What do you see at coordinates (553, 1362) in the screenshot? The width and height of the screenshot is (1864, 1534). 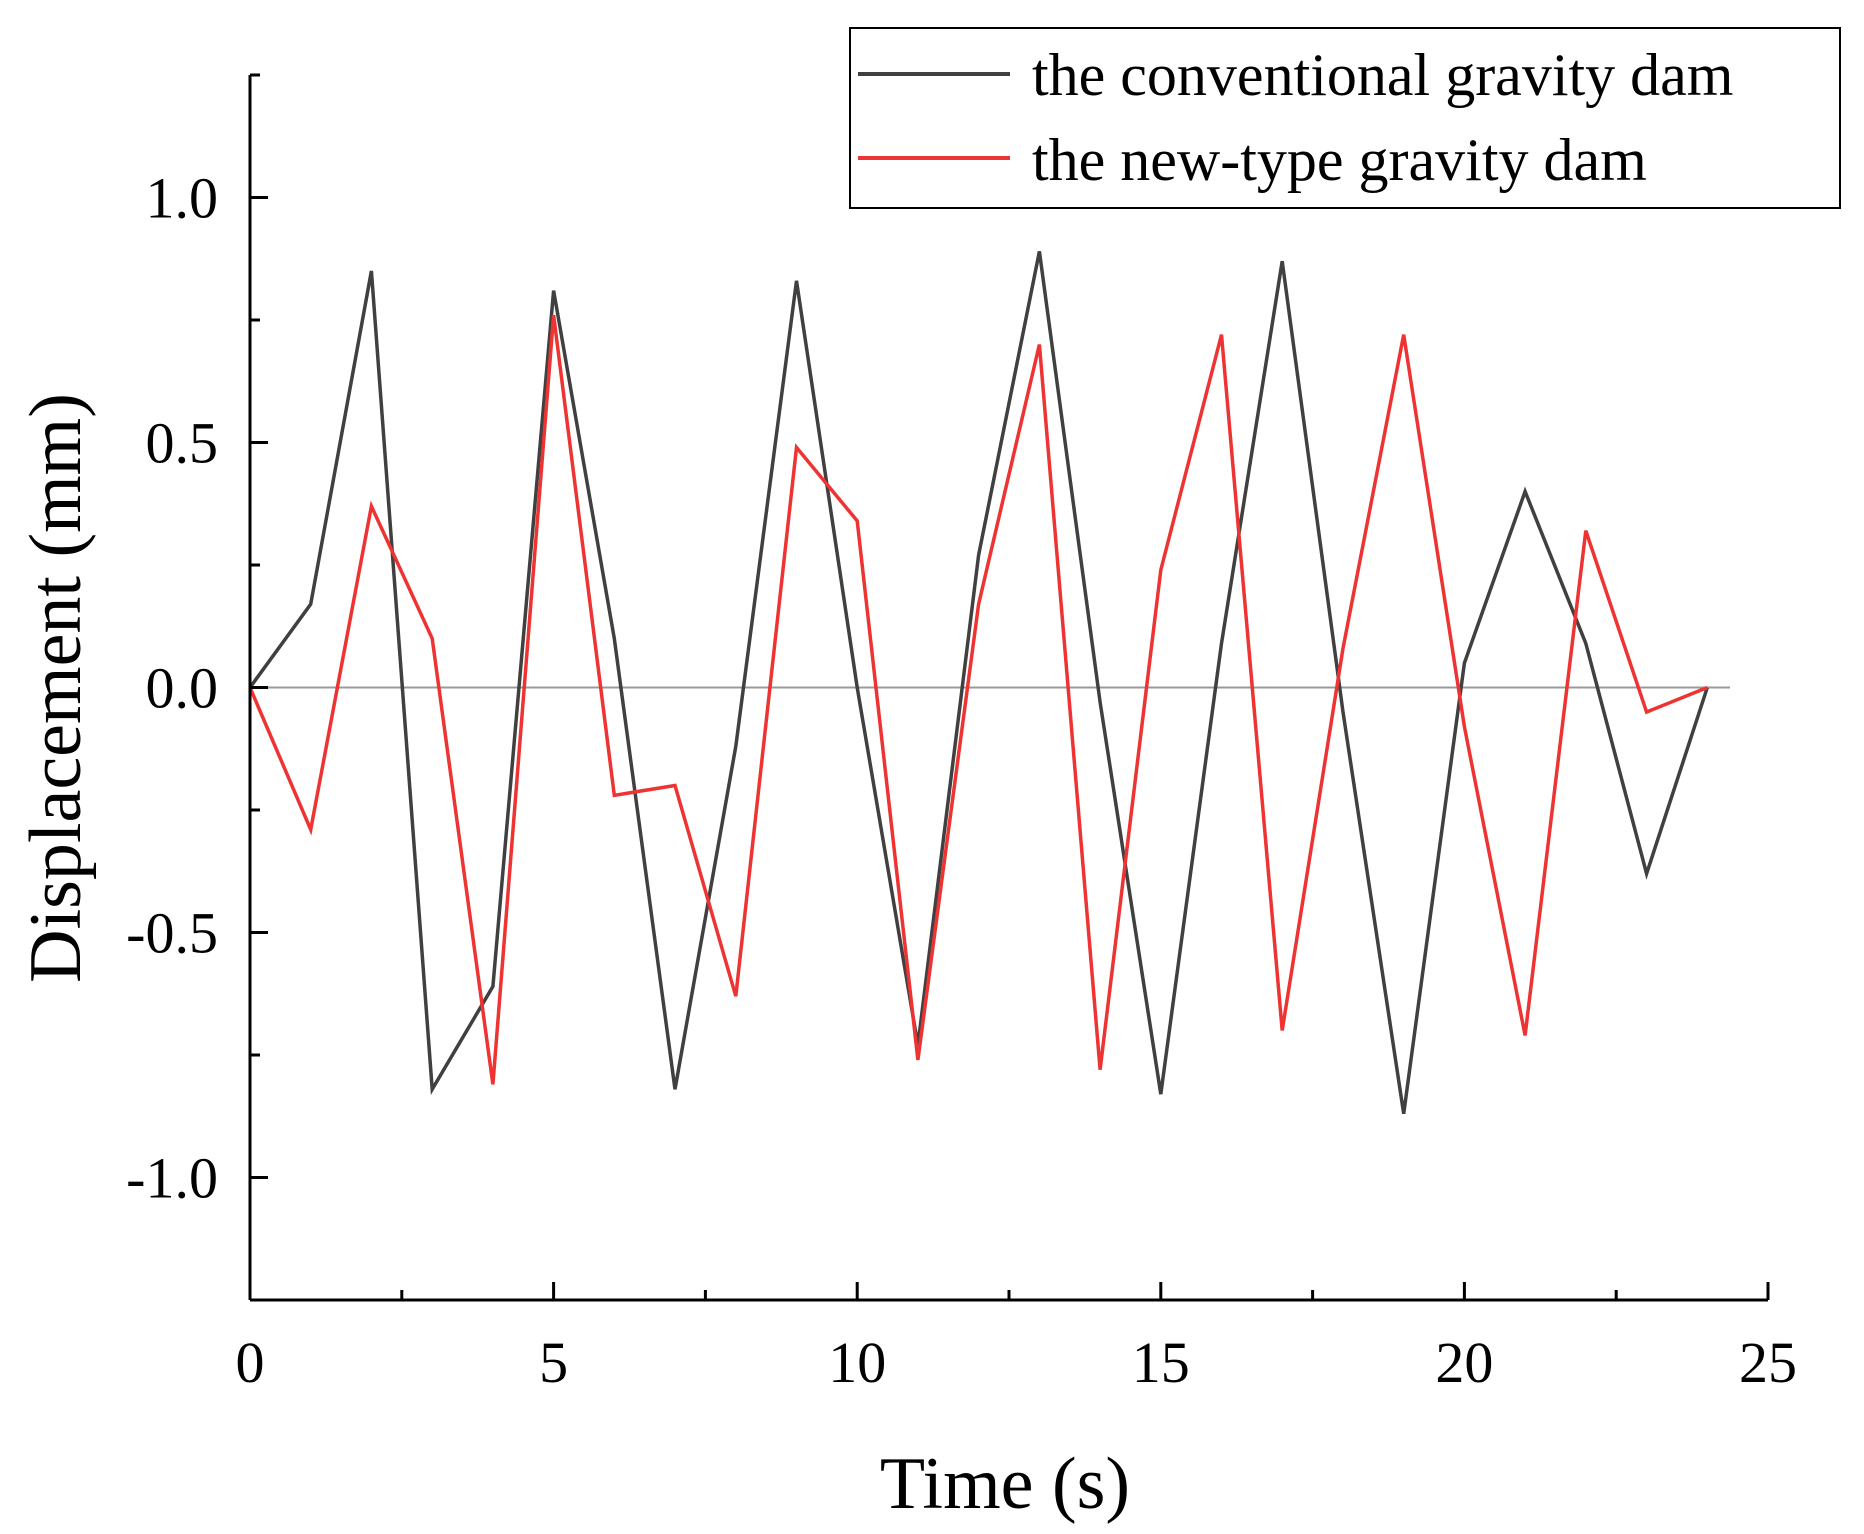 I see `x-tick-label: 5` at bounding box center [553, 1362].